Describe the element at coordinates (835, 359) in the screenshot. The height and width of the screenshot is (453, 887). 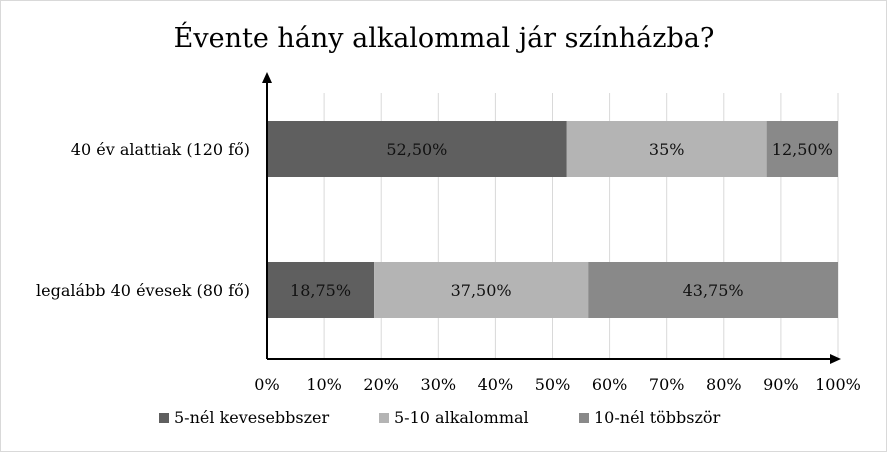
I see `x-axis-arrow` at that location.